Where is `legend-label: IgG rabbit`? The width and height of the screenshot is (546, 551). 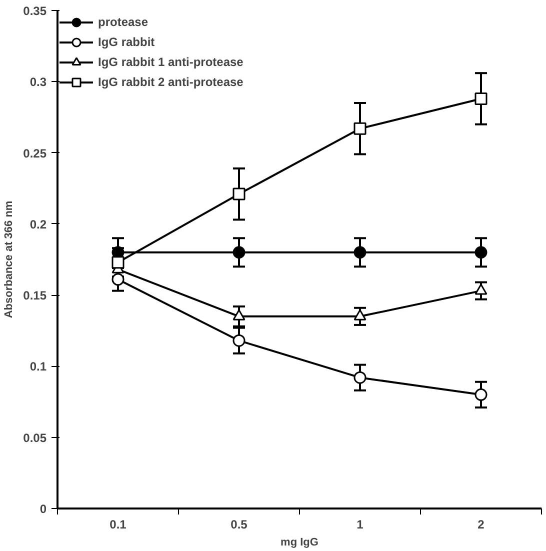 legend-label: IgG rabbit is located at coordinates (126, 42).